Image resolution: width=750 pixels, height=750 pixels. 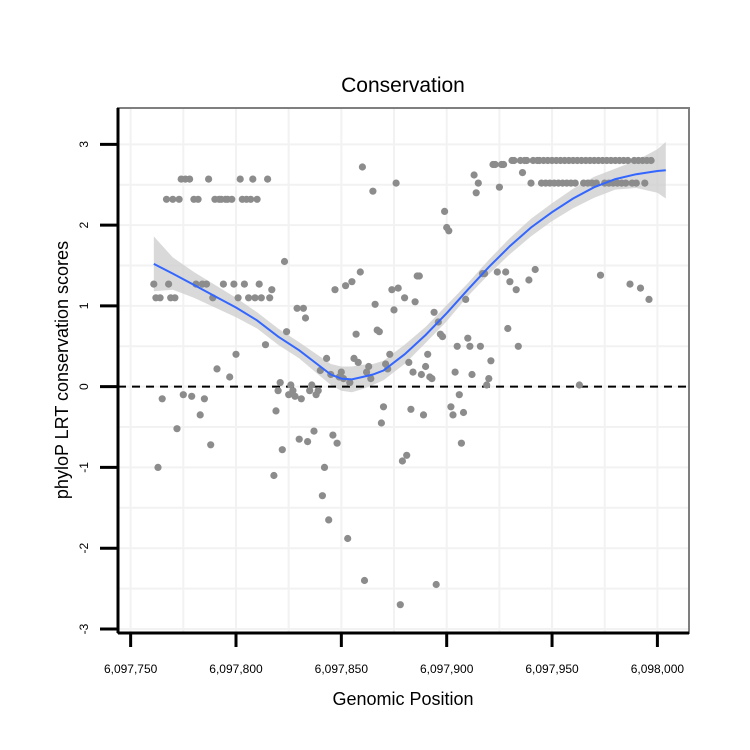 I want to click on y-tick-label: 0, so click(x=84, y=386).